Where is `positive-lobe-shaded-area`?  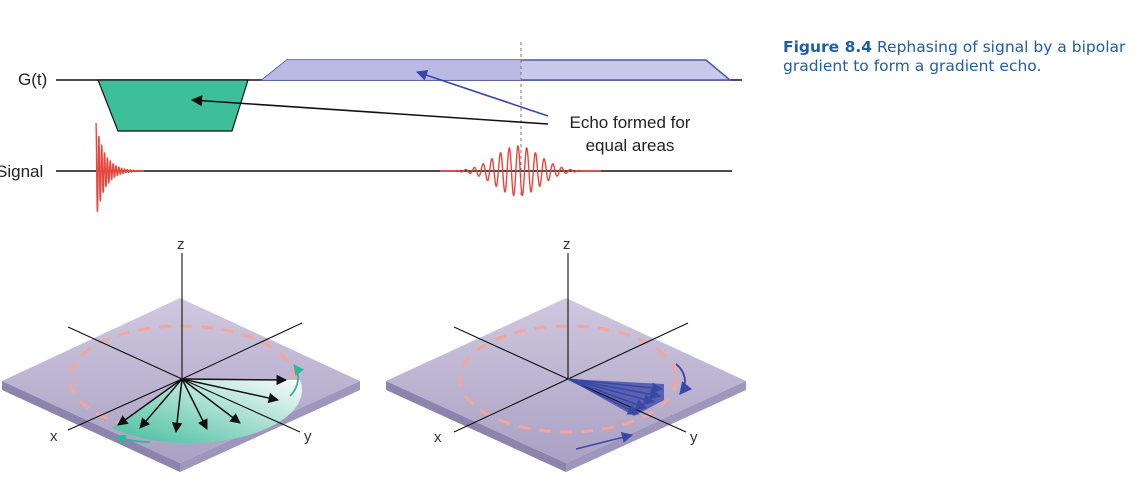
positive-lobe-shaded-area is located at coordinates (391, 70).